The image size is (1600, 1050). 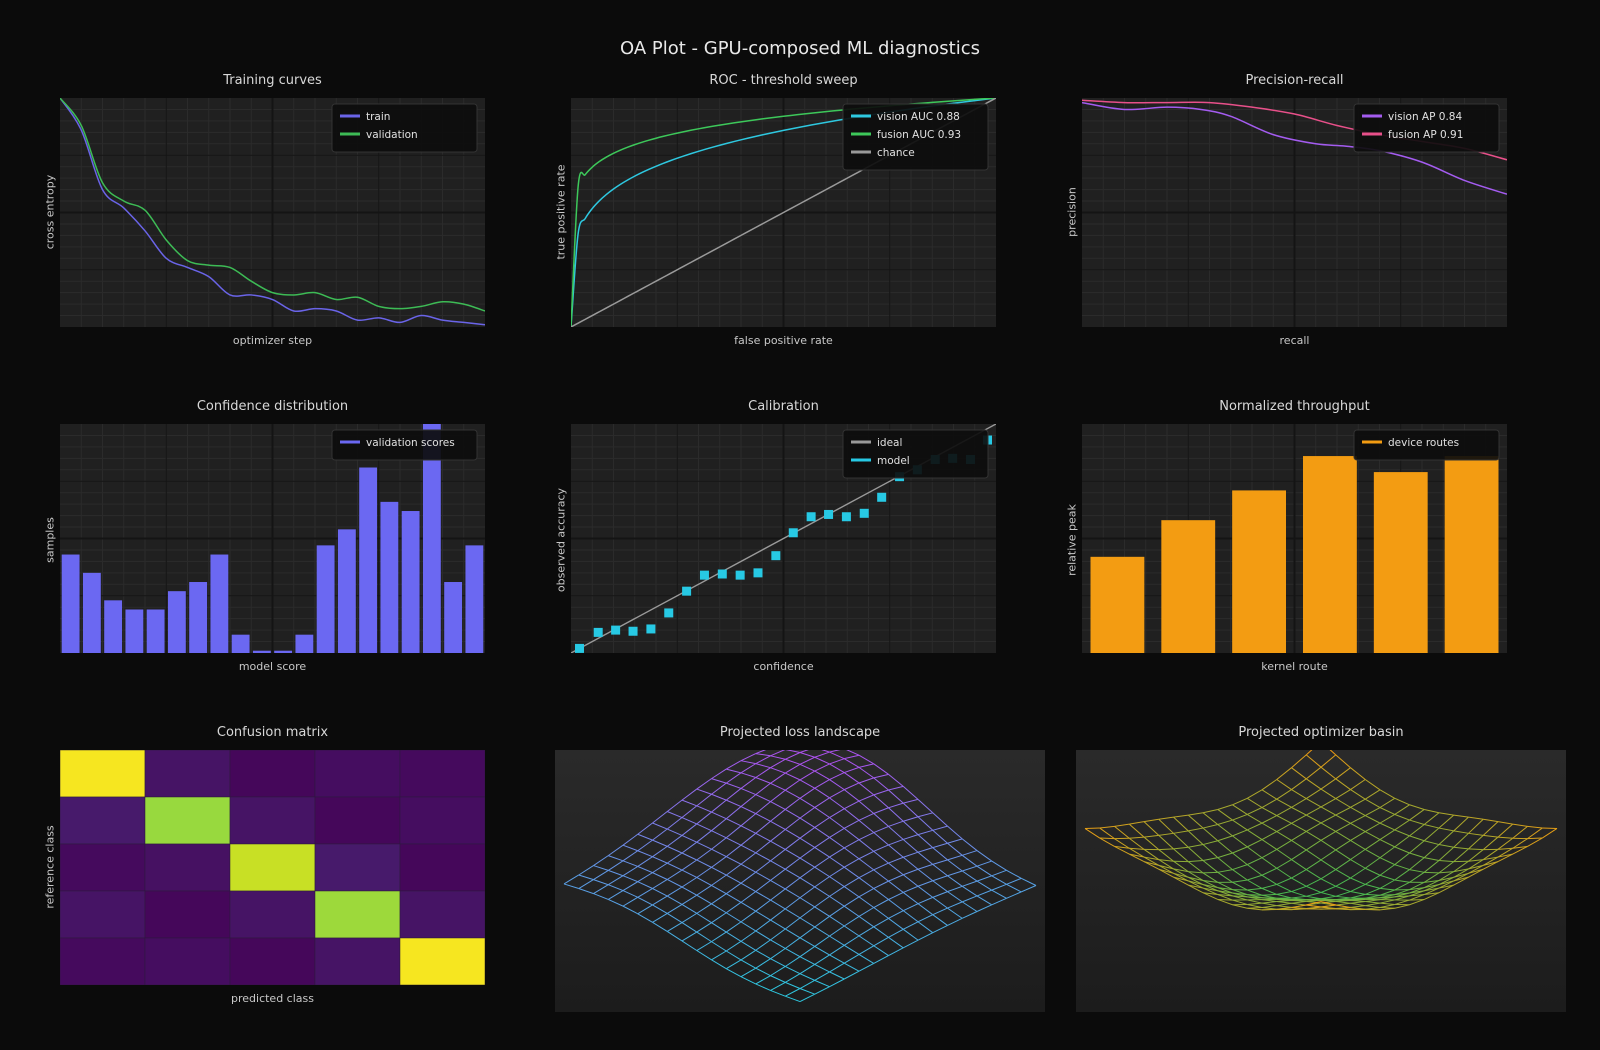 What do you see at coordinates (155, 631) in the screenshot?
I see `bar` at bounding box center [155, 631].